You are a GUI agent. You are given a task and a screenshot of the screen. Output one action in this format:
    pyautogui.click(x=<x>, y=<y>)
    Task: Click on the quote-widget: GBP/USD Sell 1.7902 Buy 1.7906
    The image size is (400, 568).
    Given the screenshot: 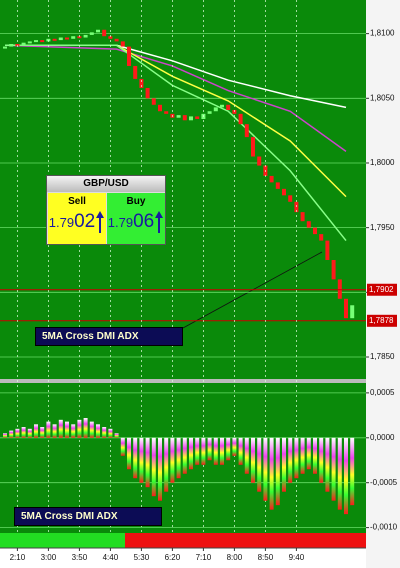 What is the action you would take?
    pyautogui.click(x=106, y=210)
    